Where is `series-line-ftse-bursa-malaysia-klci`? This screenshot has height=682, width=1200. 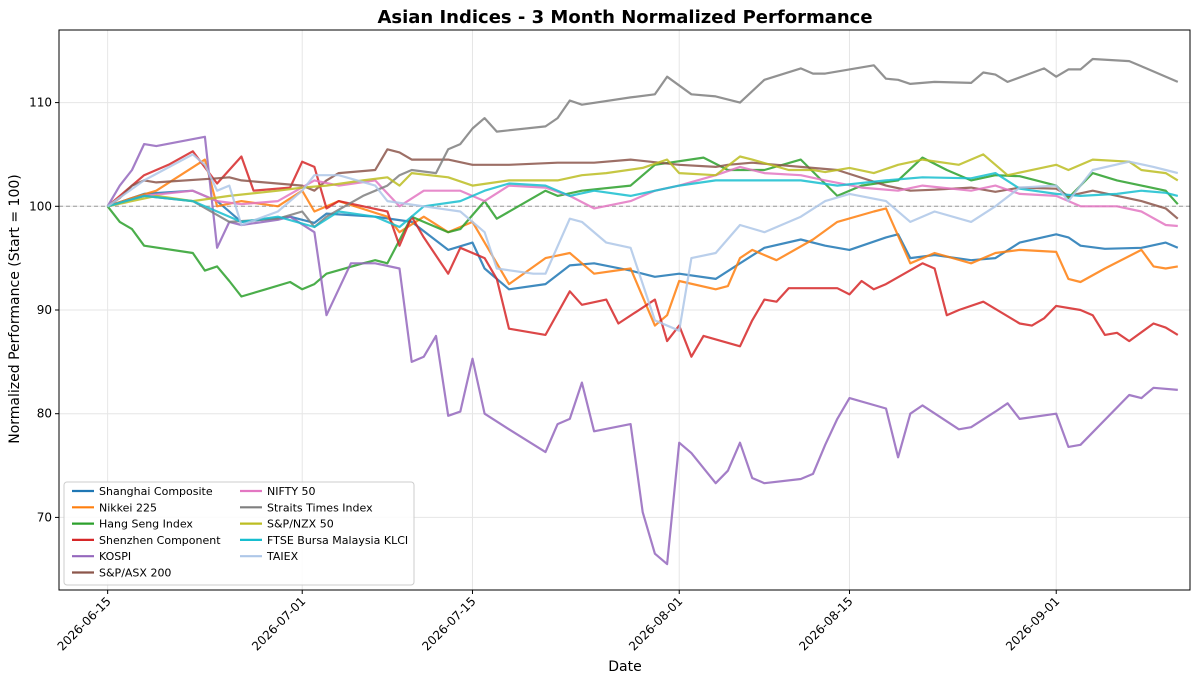 series-line-ftse-bursa-malaysia-klci is located at coordinates (643, 200).